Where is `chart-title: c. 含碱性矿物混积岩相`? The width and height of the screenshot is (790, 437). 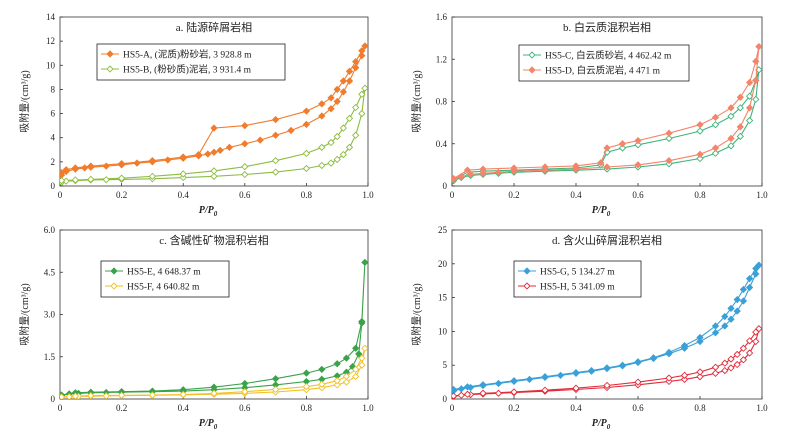 chart-title: c. 含碱性矿物混积岩相 is located at coordinates (213, 240).